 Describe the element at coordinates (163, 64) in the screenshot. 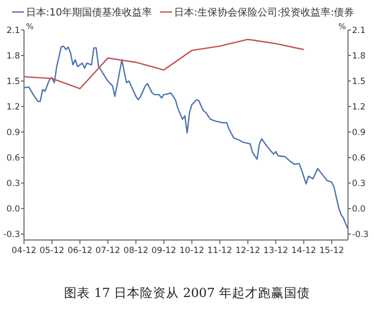

I see `line-series` at that location.